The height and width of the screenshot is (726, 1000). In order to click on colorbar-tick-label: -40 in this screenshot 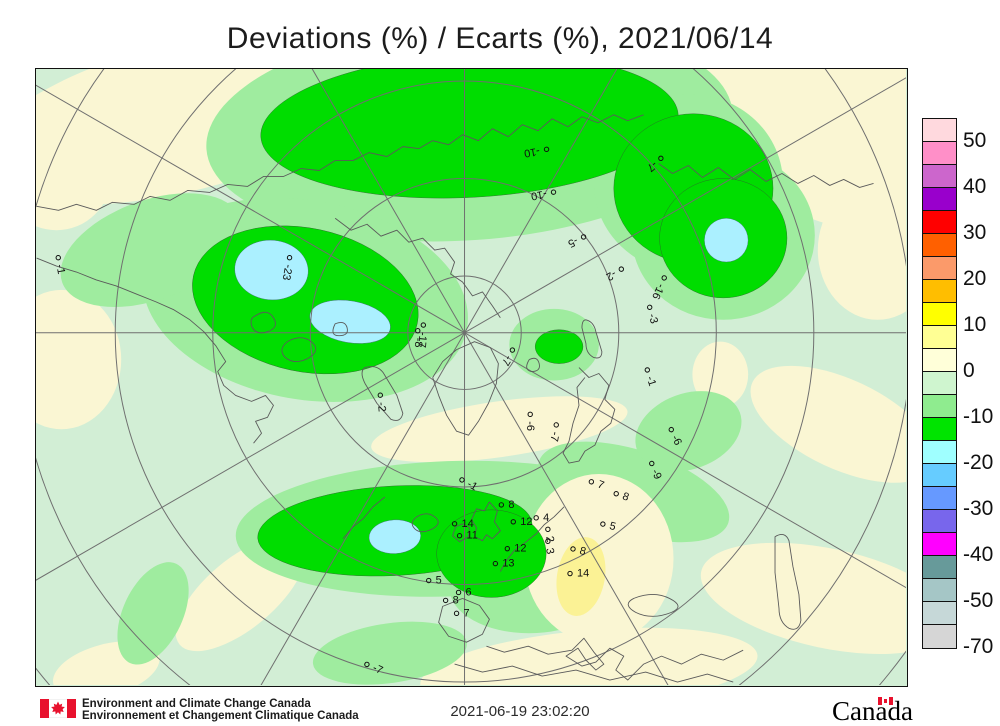, I will do `click(978, 554)`.